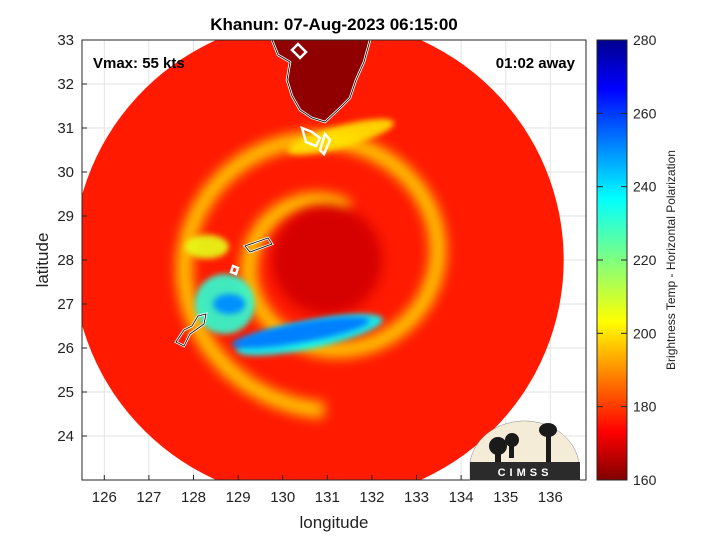  I want to click on x-tick-label: 134, so click(461, 497).